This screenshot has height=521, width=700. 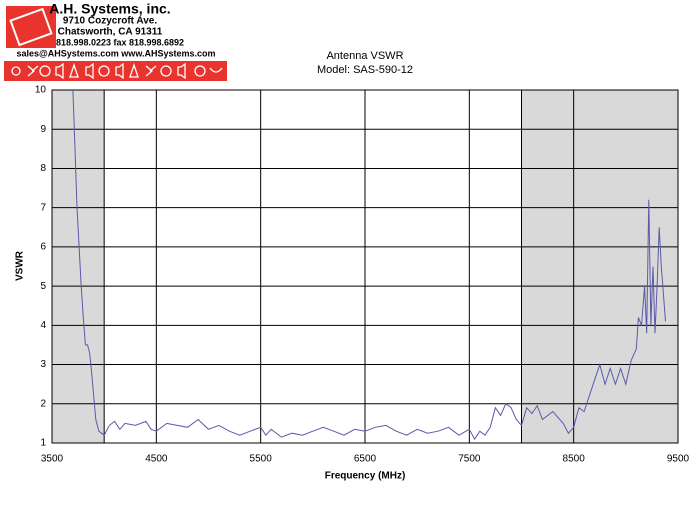 What do you see at coordinates (365, 476) in the screenshot?
I see `x-axis-label: Frequency (MHz)` at bounding box center [365, 476].